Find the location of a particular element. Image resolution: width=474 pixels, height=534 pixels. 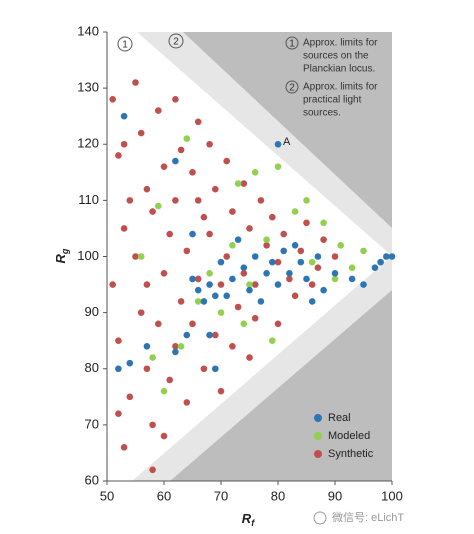

region-label: 2 is located at coordinates (176, 42).